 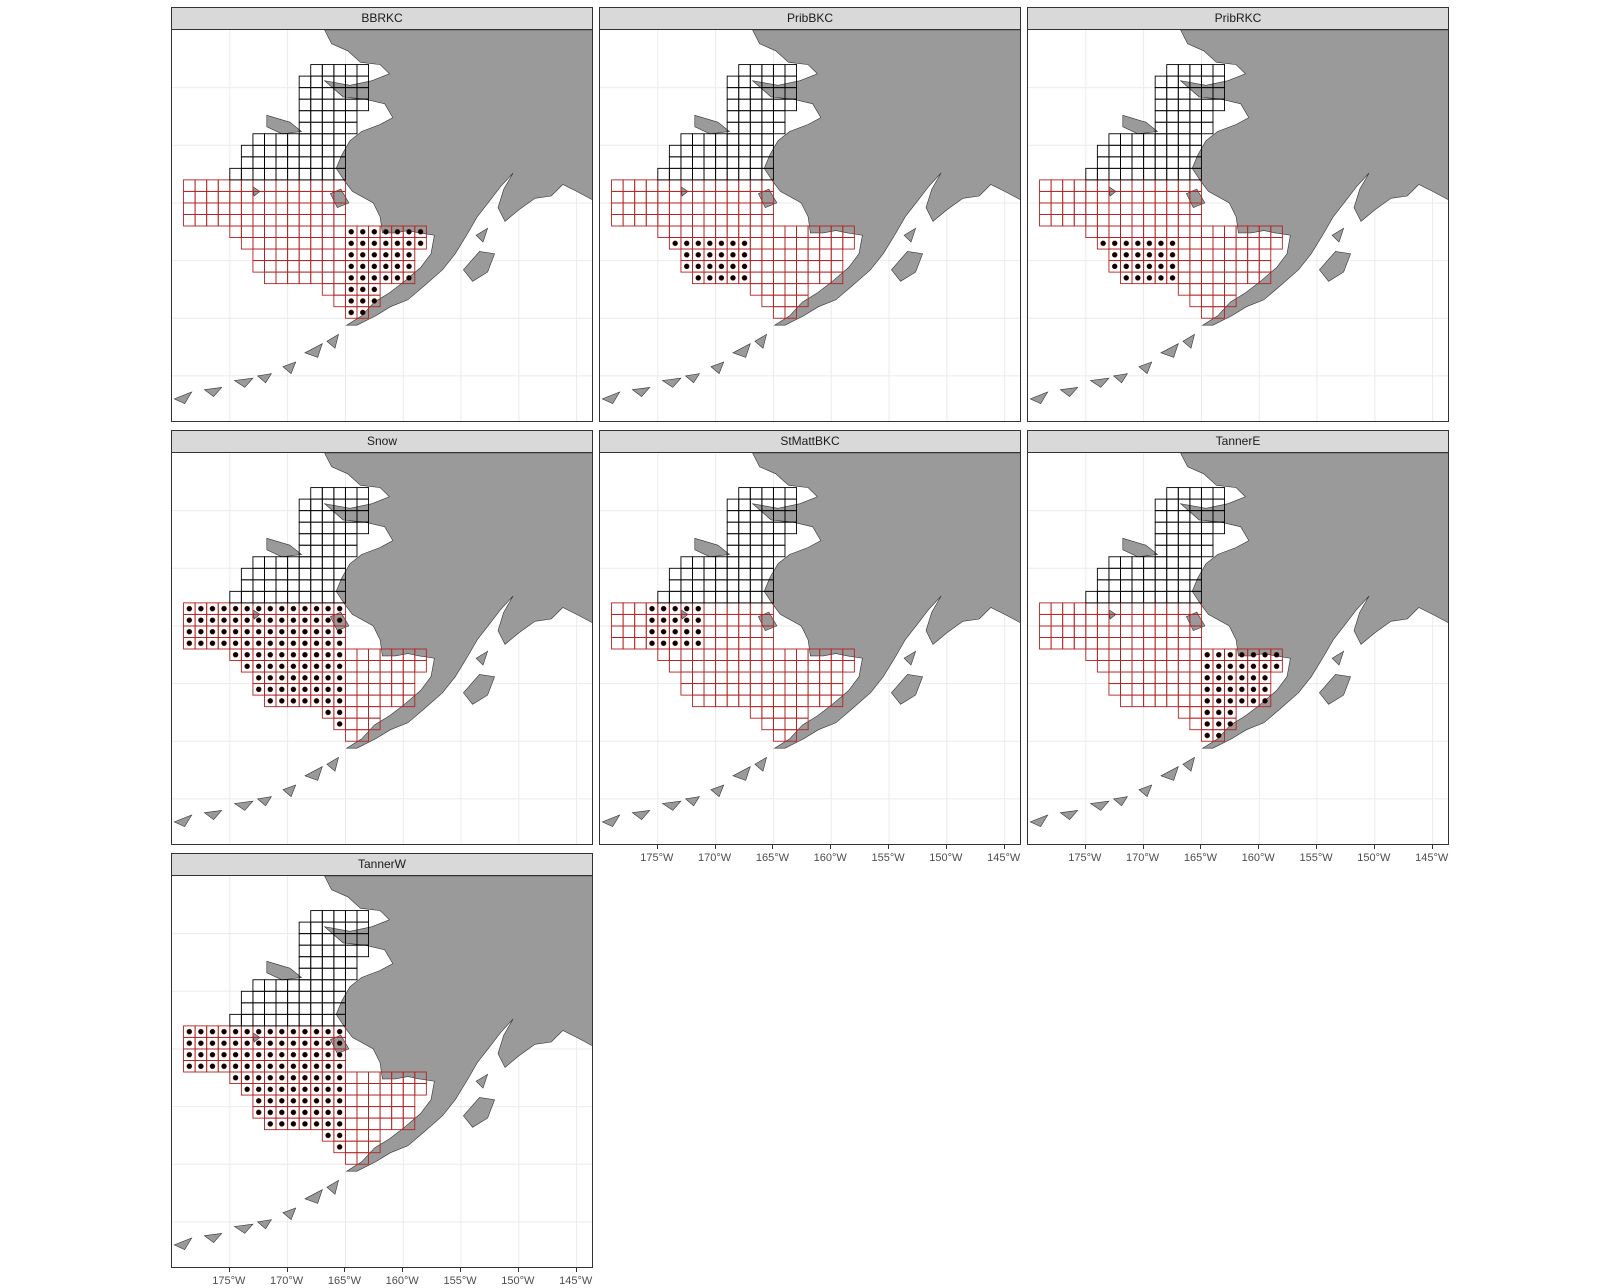 I want to click on x-tick-mark, so click(x=1432, y=847).